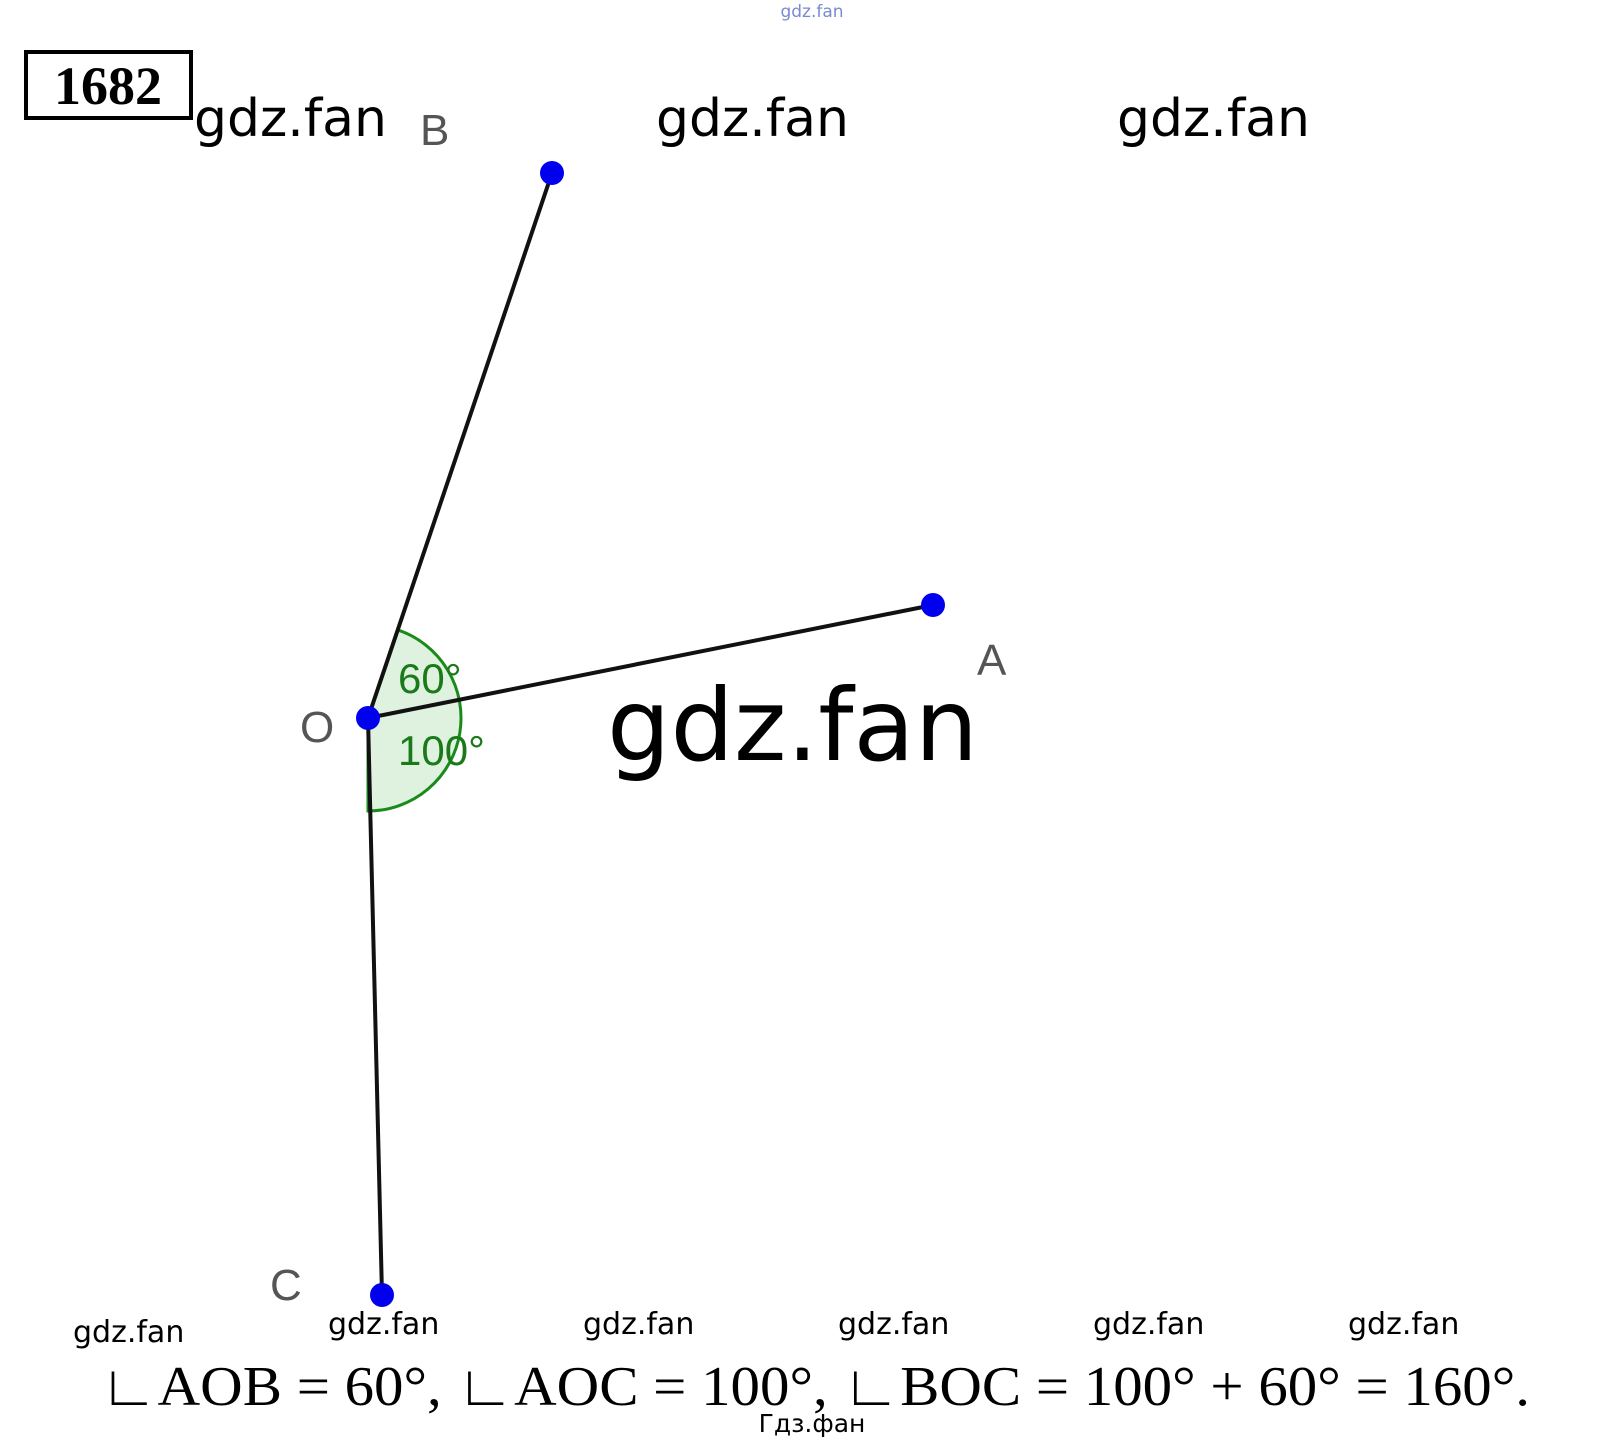 The height and width of the screenshot is (1443, 1605). What do you see at coordinates (434, 130) in the screenshot?
I see `point-label: B` at bounding box center [434, 130].